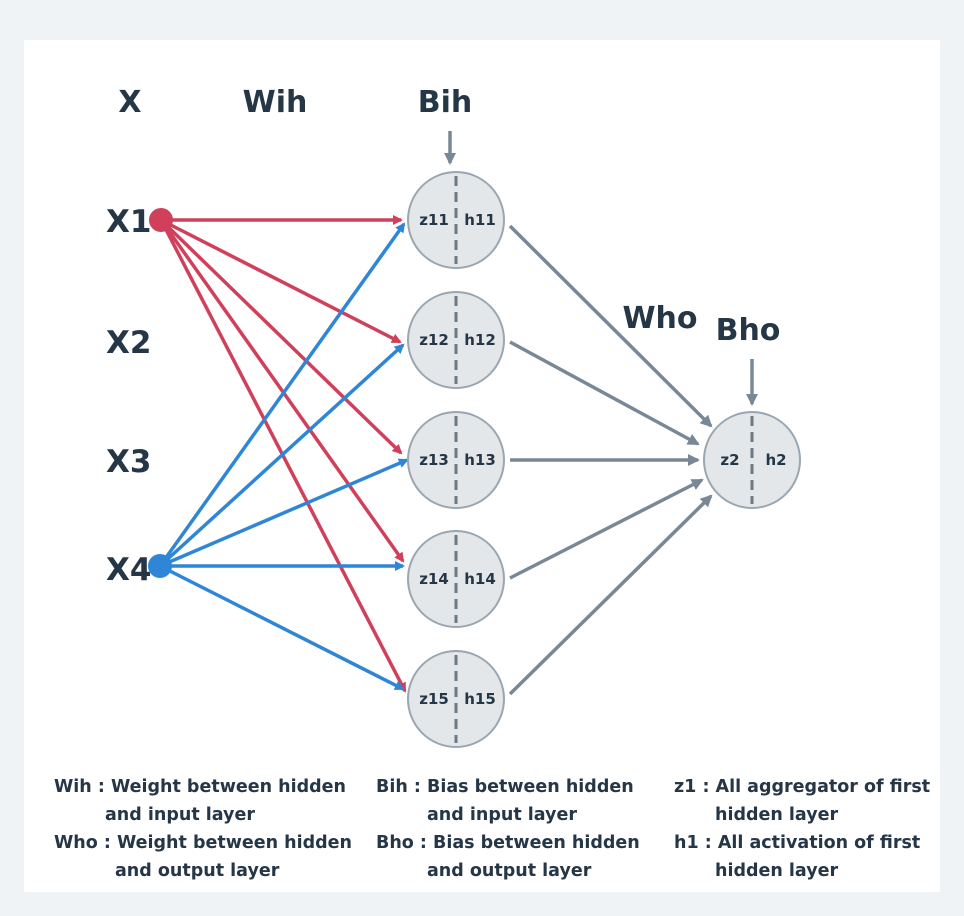 This screenshot has height=916, width=964. I want to click on legend-who-line1: Who : Weight between hidden, so click(203, 843).